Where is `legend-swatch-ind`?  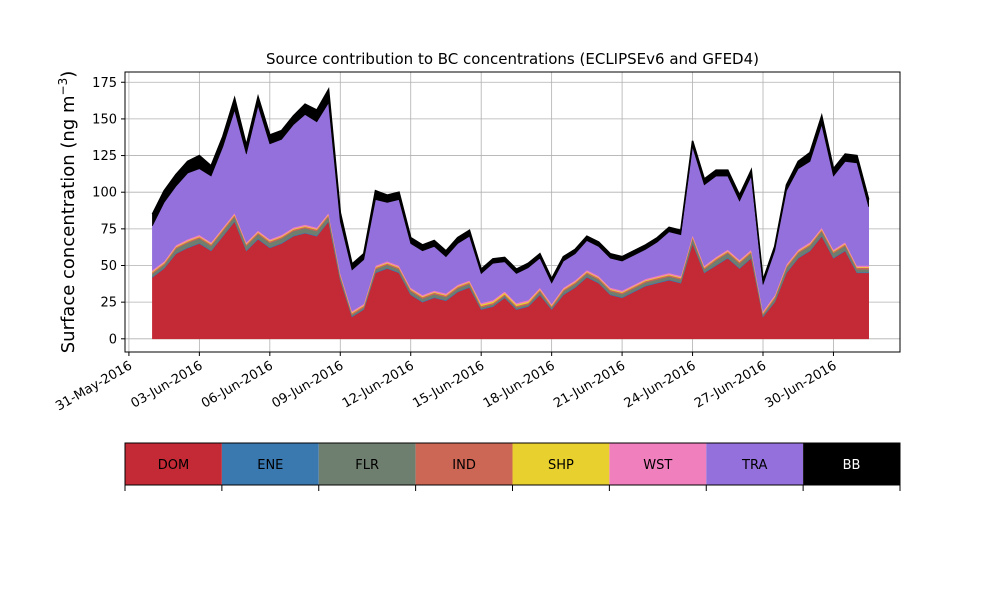
legend-swatch-ind is located at coordinates (464, 464).